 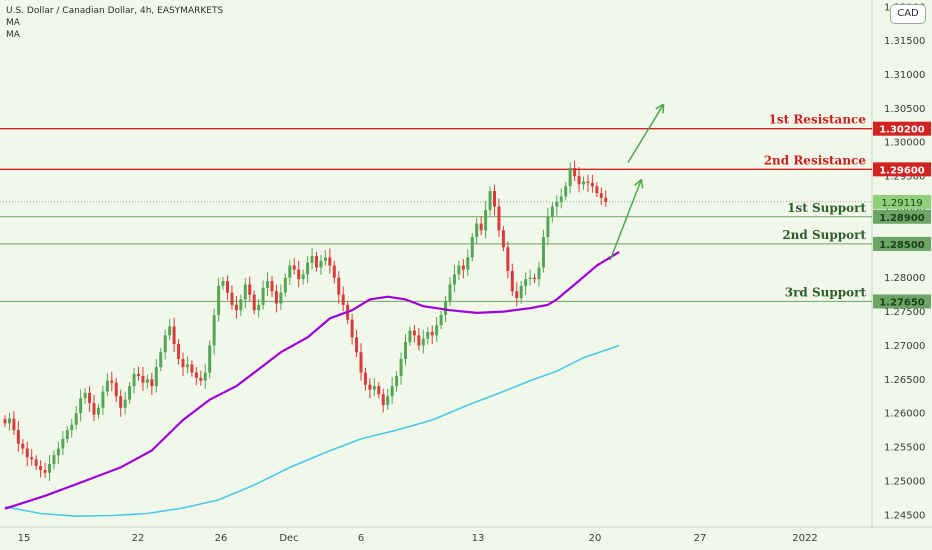 I want to click on x-tick-label: 22, so click(x=138, y=538).